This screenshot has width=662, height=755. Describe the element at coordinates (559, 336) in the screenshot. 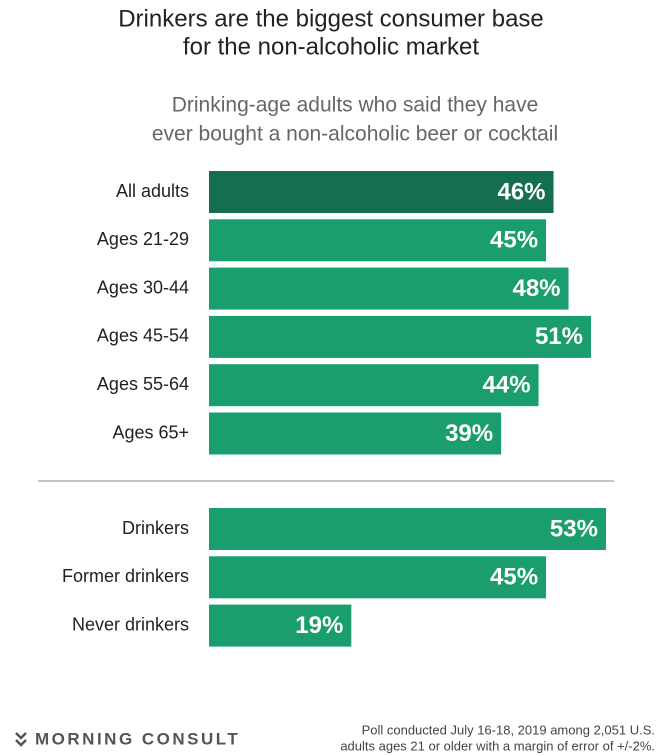

I see `value-label: 51%` at that location.